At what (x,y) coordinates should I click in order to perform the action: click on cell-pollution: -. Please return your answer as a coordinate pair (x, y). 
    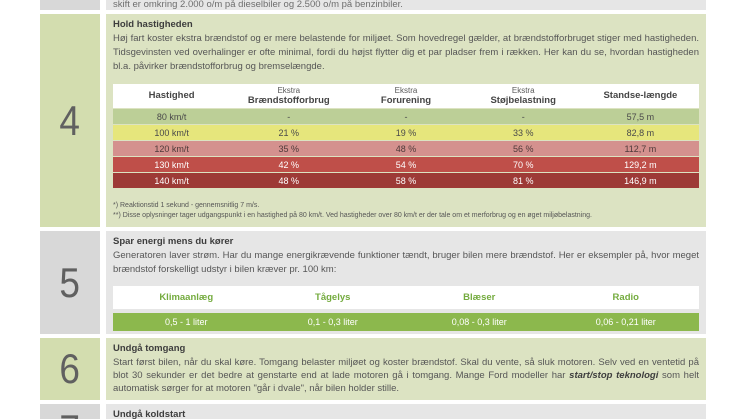
    Looking at the image, I should click on (406, 116).